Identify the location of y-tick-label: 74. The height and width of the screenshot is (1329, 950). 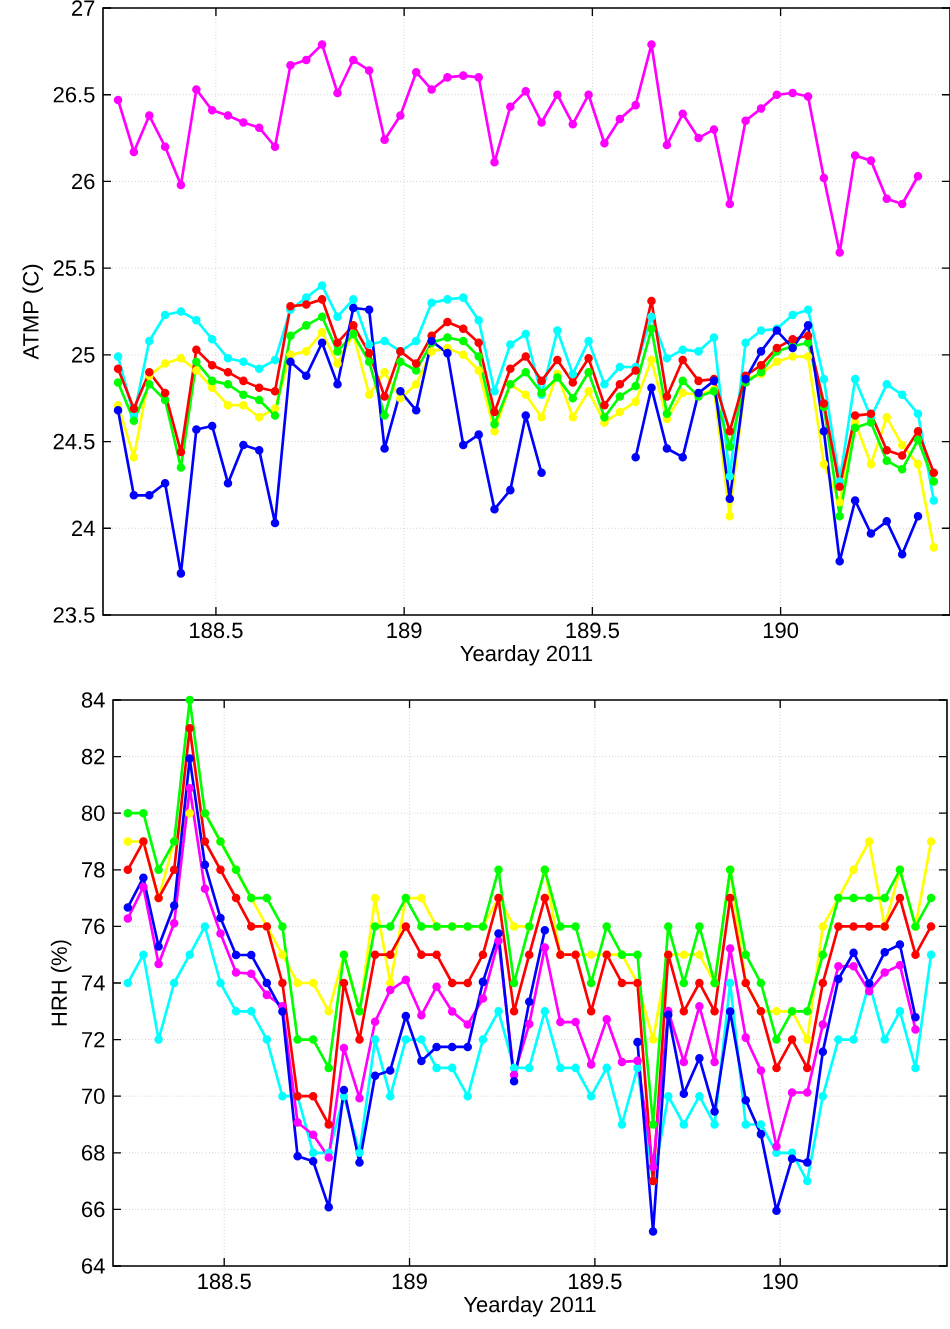
(93, 983).